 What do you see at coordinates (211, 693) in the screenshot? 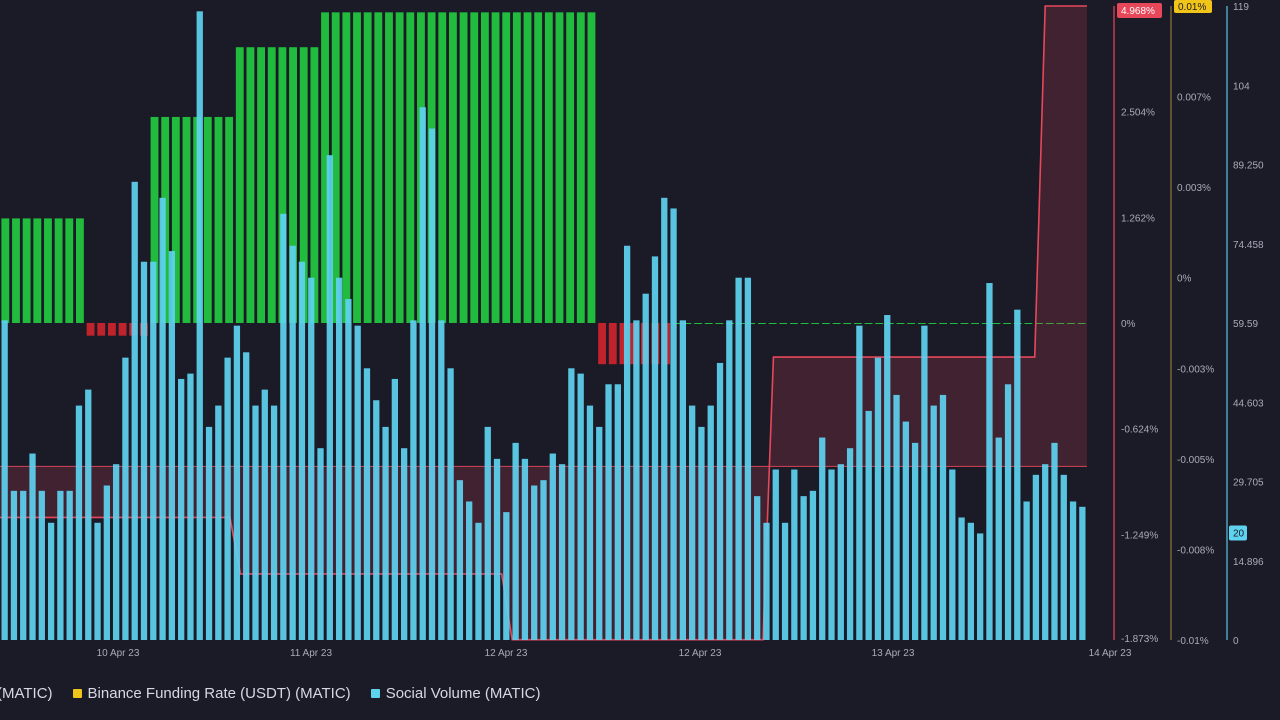
I see `legend-item-funding-rate: Binance Funding Rate (USDT) (MATIC)` at bounding box center [211, 693].